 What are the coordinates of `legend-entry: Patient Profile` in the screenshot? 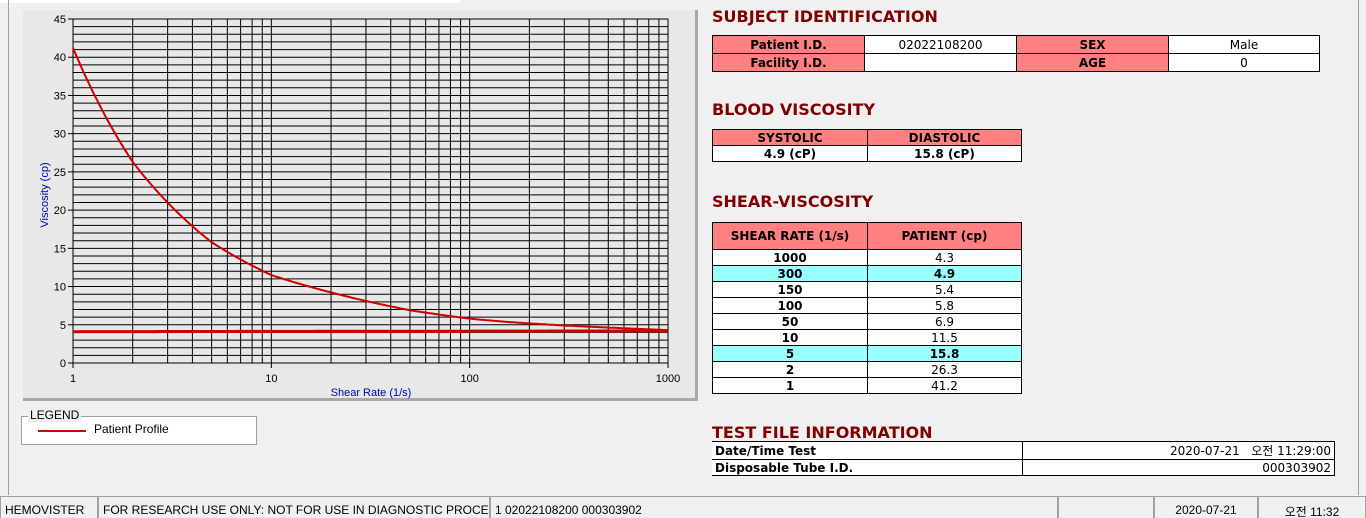 It's located at (131, 429).